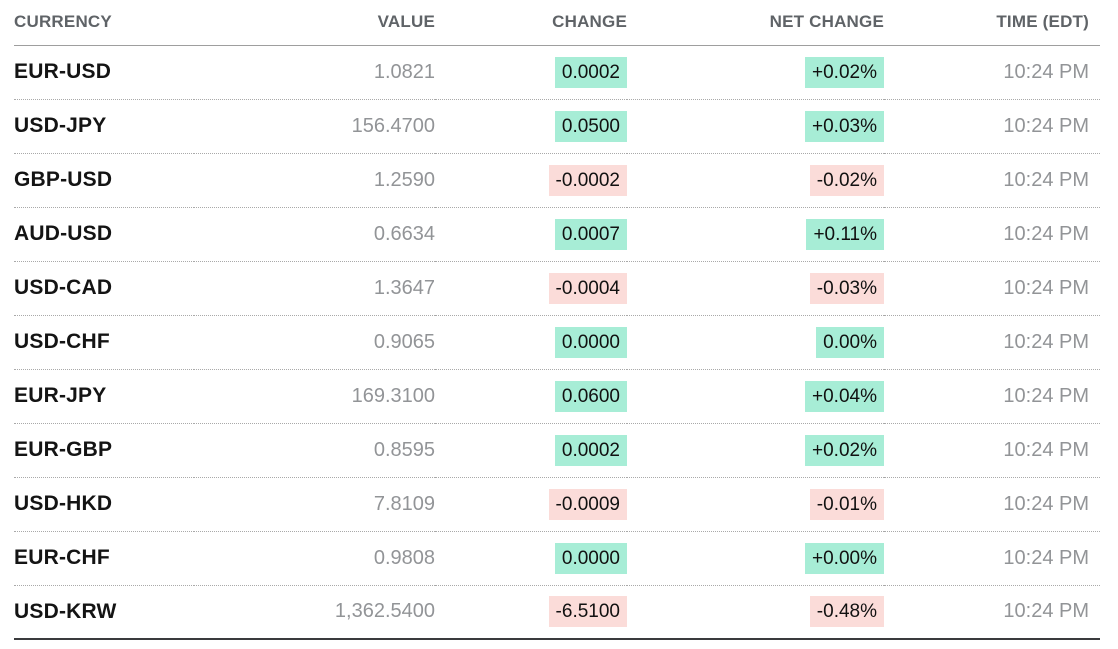 This screenshot has width=1118, height=649. I want to click on change-cell: 0.0500, so click(531, 126).